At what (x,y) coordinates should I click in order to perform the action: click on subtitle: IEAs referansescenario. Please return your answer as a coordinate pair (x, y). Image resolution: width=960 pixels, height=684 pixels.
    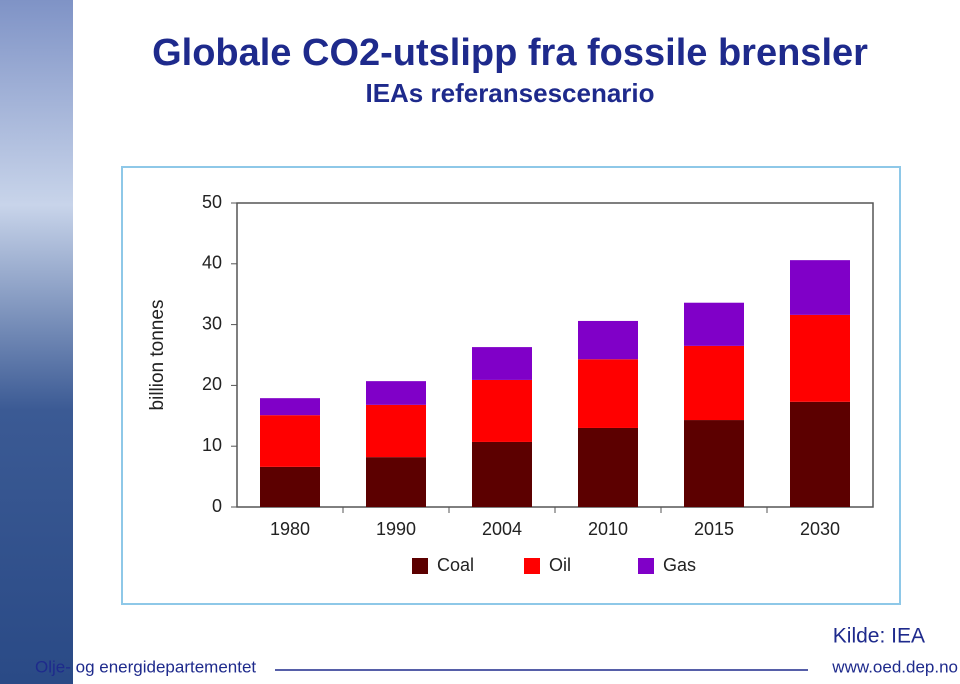
    Looking at the image, I should click on (509, 93).